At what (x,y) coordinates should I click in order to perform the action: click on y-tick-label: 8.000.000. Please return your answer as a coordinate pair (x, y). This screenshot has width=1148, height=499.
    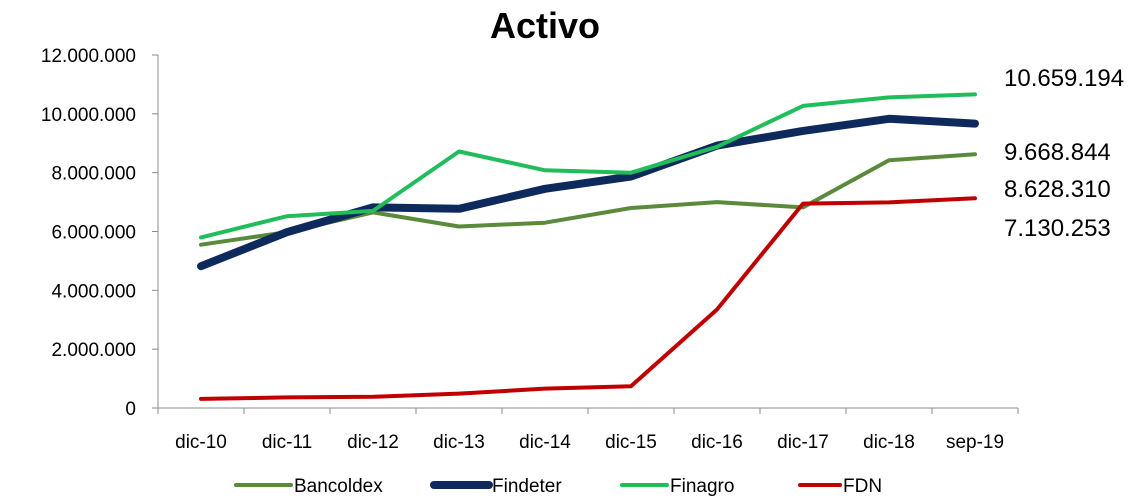
    Looking at the image, I should click on (93, 174).